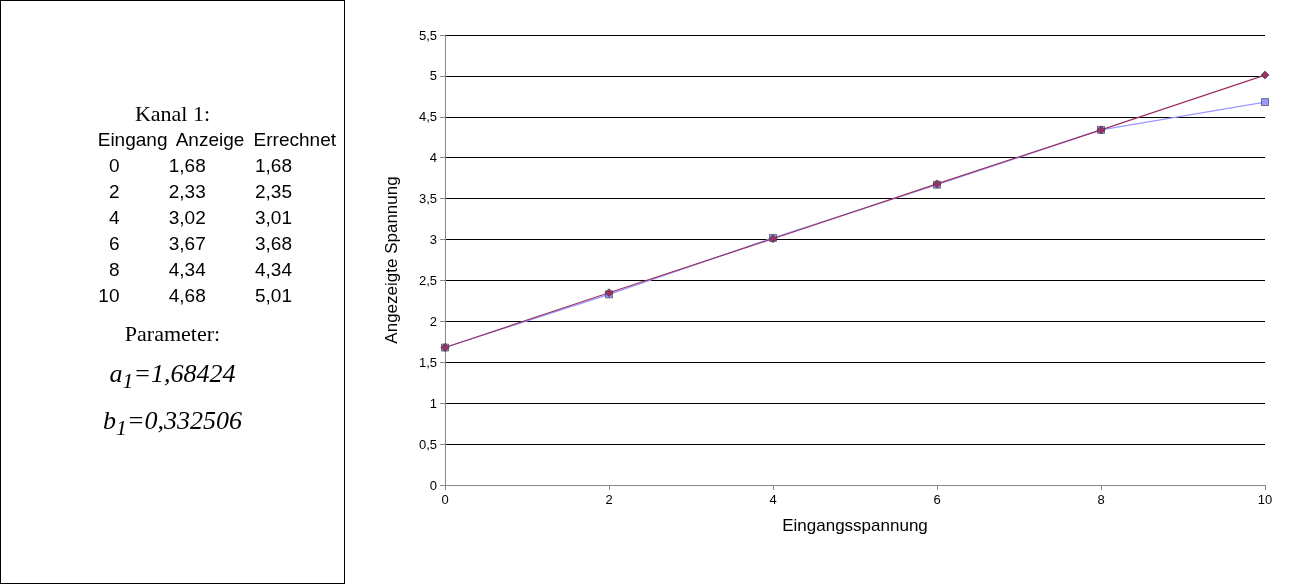 Image resolution: width=1290 pixels, height=584 pixels. What do you see at coordinates (427, 117) in the screenshot?
I see `y-tick-label: 4,5` at bounding box center [427, 117].